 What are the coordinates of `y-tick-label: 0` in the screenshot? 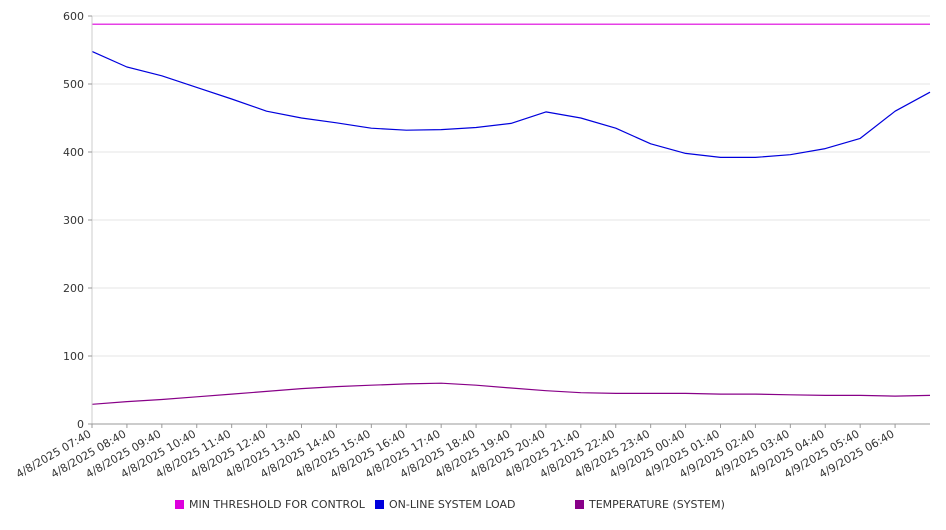 It's located at (80, 424).